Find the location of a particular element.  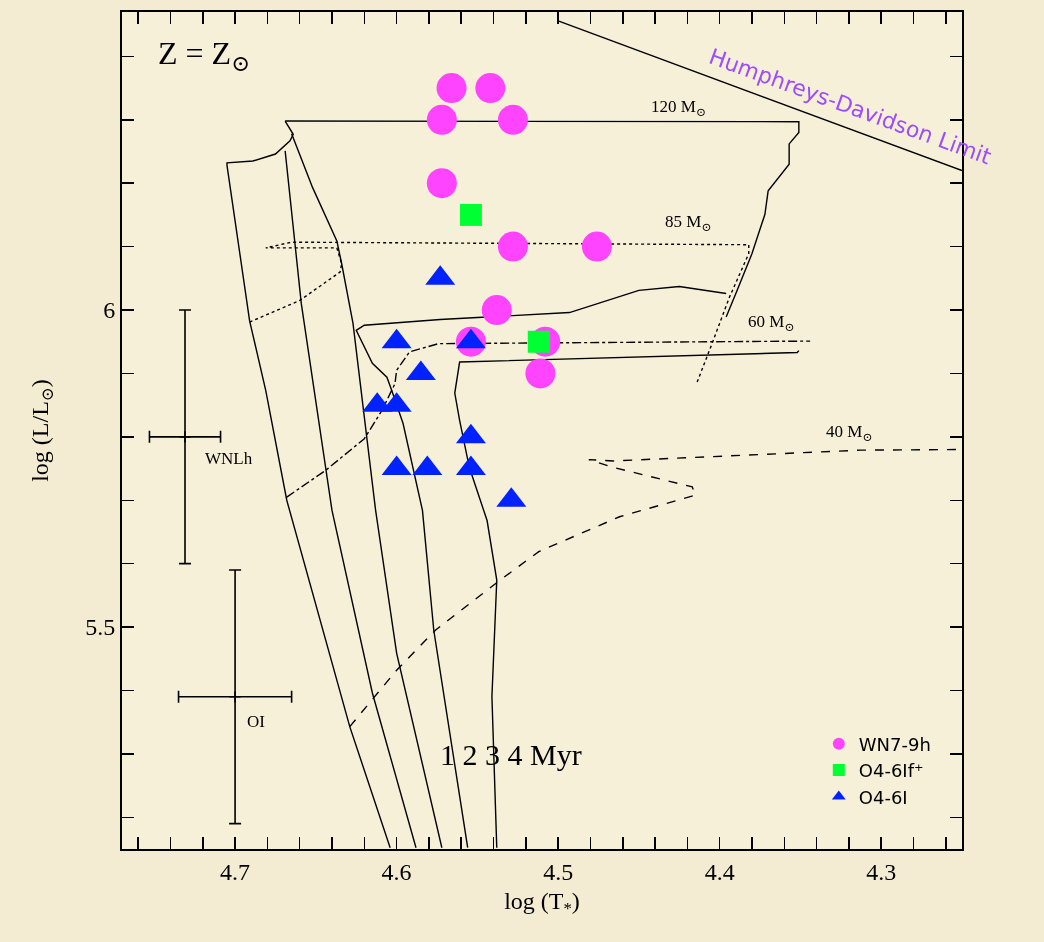

y-tick-label: 6 is located at coordinates (109, 310).